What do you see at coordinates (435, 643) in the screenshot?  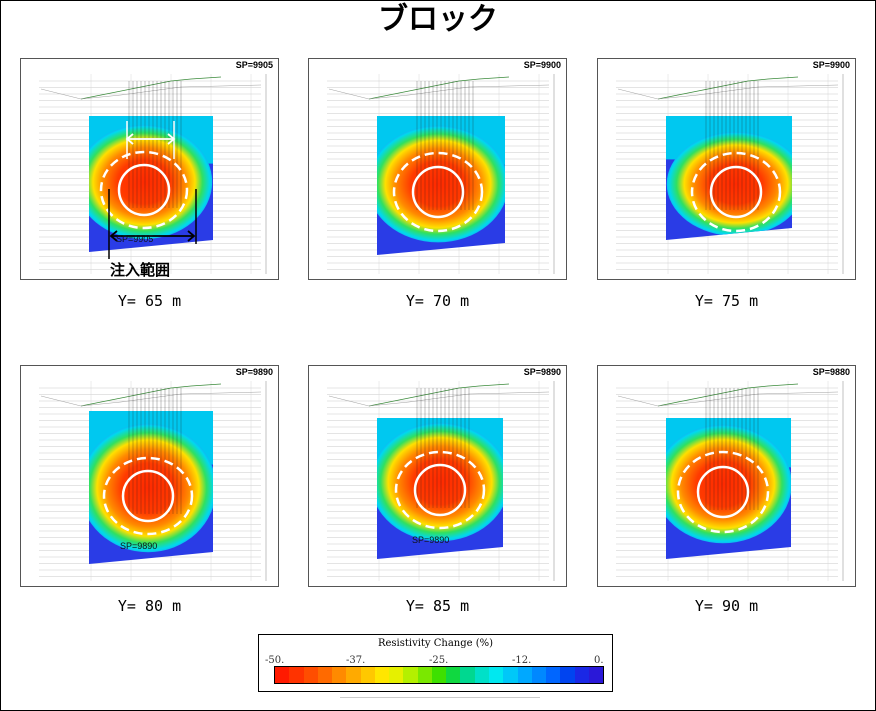 I see `legend-title: Resistivity Change (%)` at bounding box center [435, 643].